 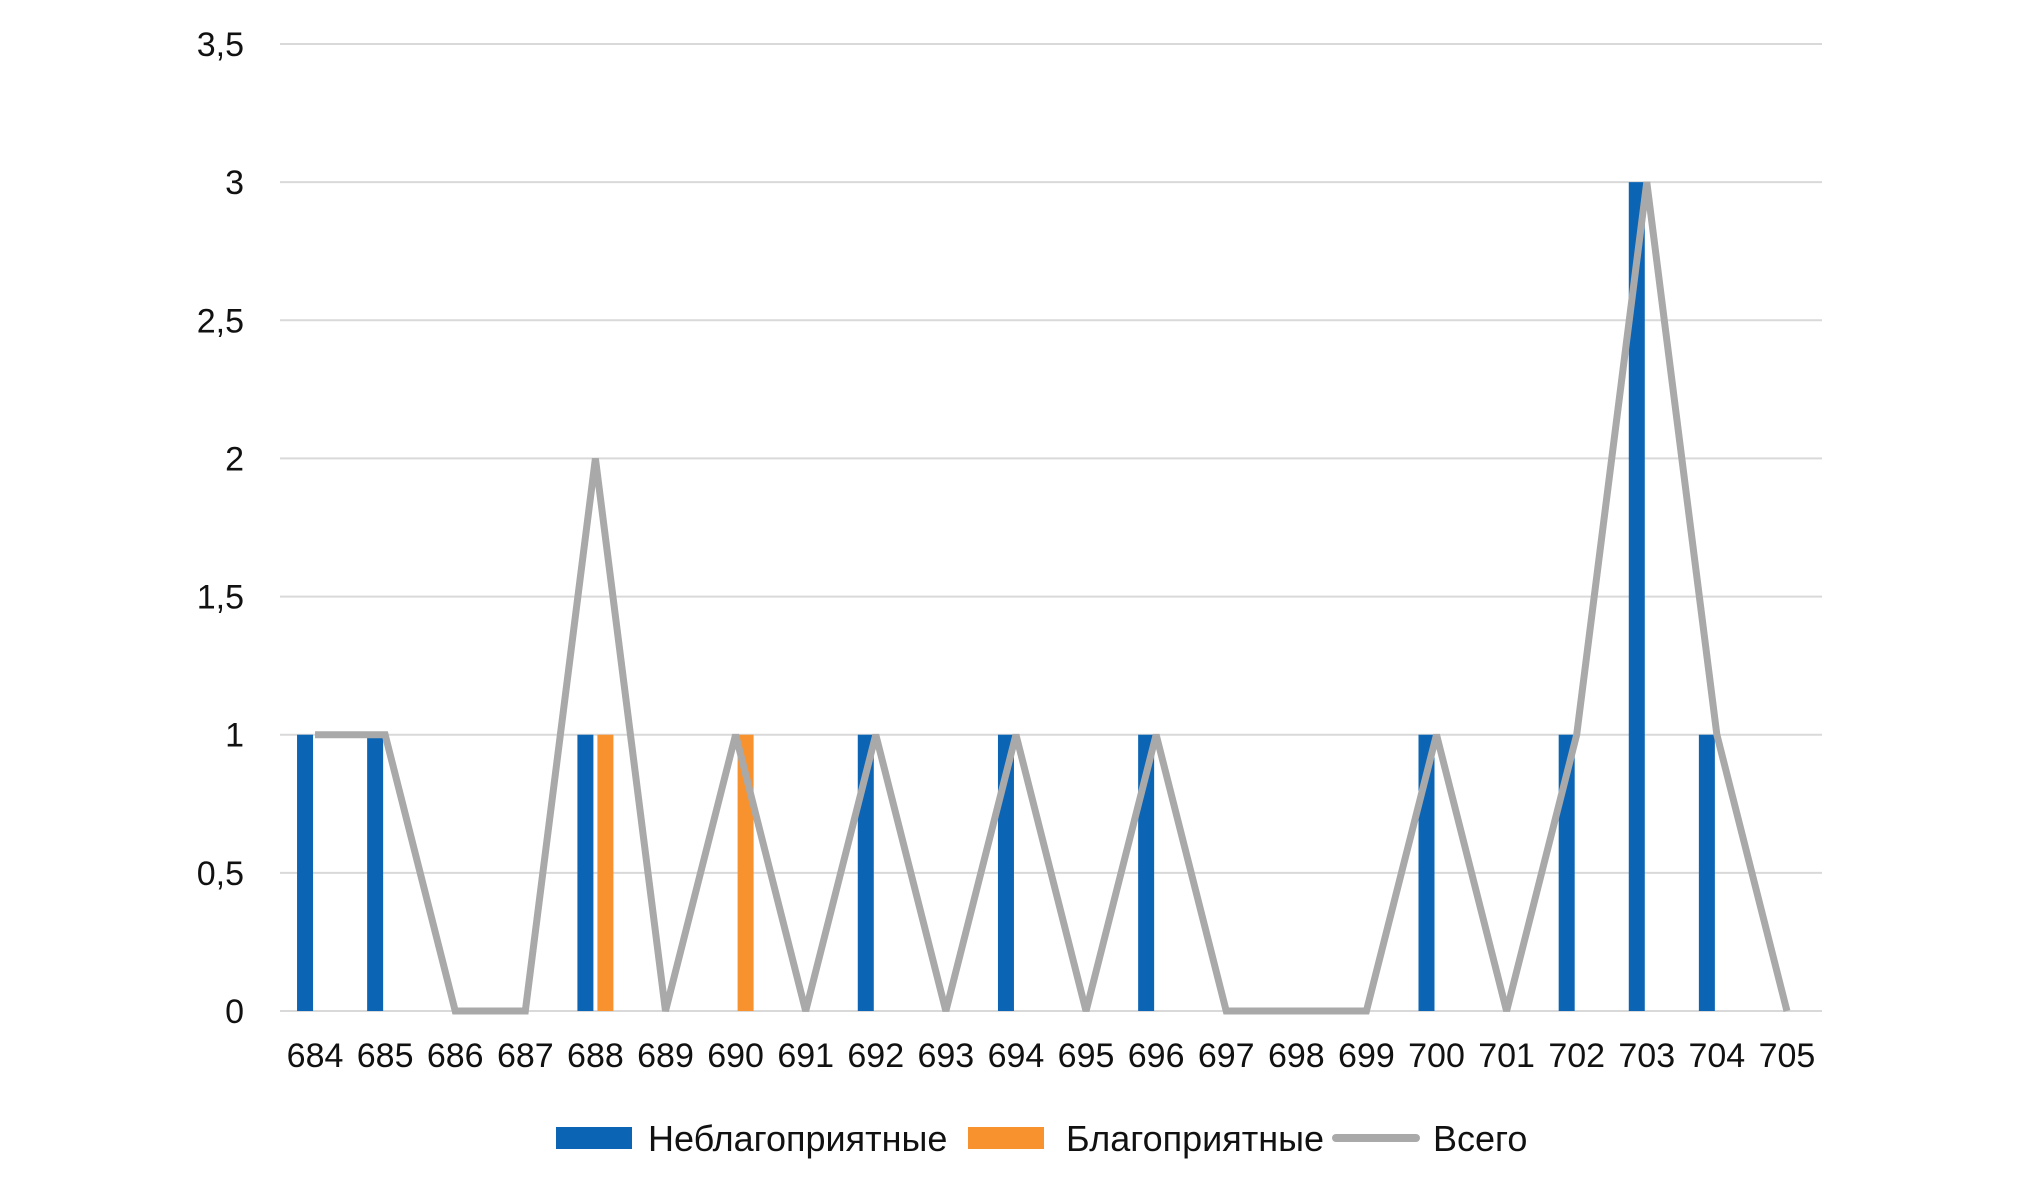 What do you see at coordinates (234, 736) in the screenshot?
I see `y-tick-label: 1` at bounding box center [234, 736].